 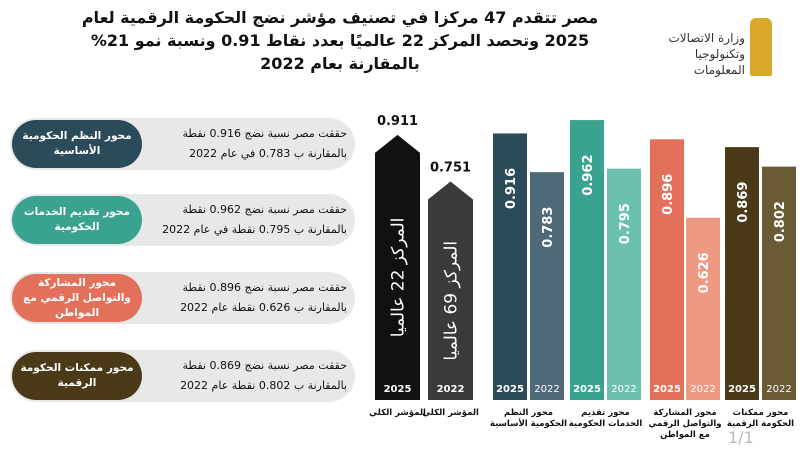 What do you see at coordinates (588, 174) in the screenshot?
I see `value-label: 0.962` at bounding box center [588, 174].